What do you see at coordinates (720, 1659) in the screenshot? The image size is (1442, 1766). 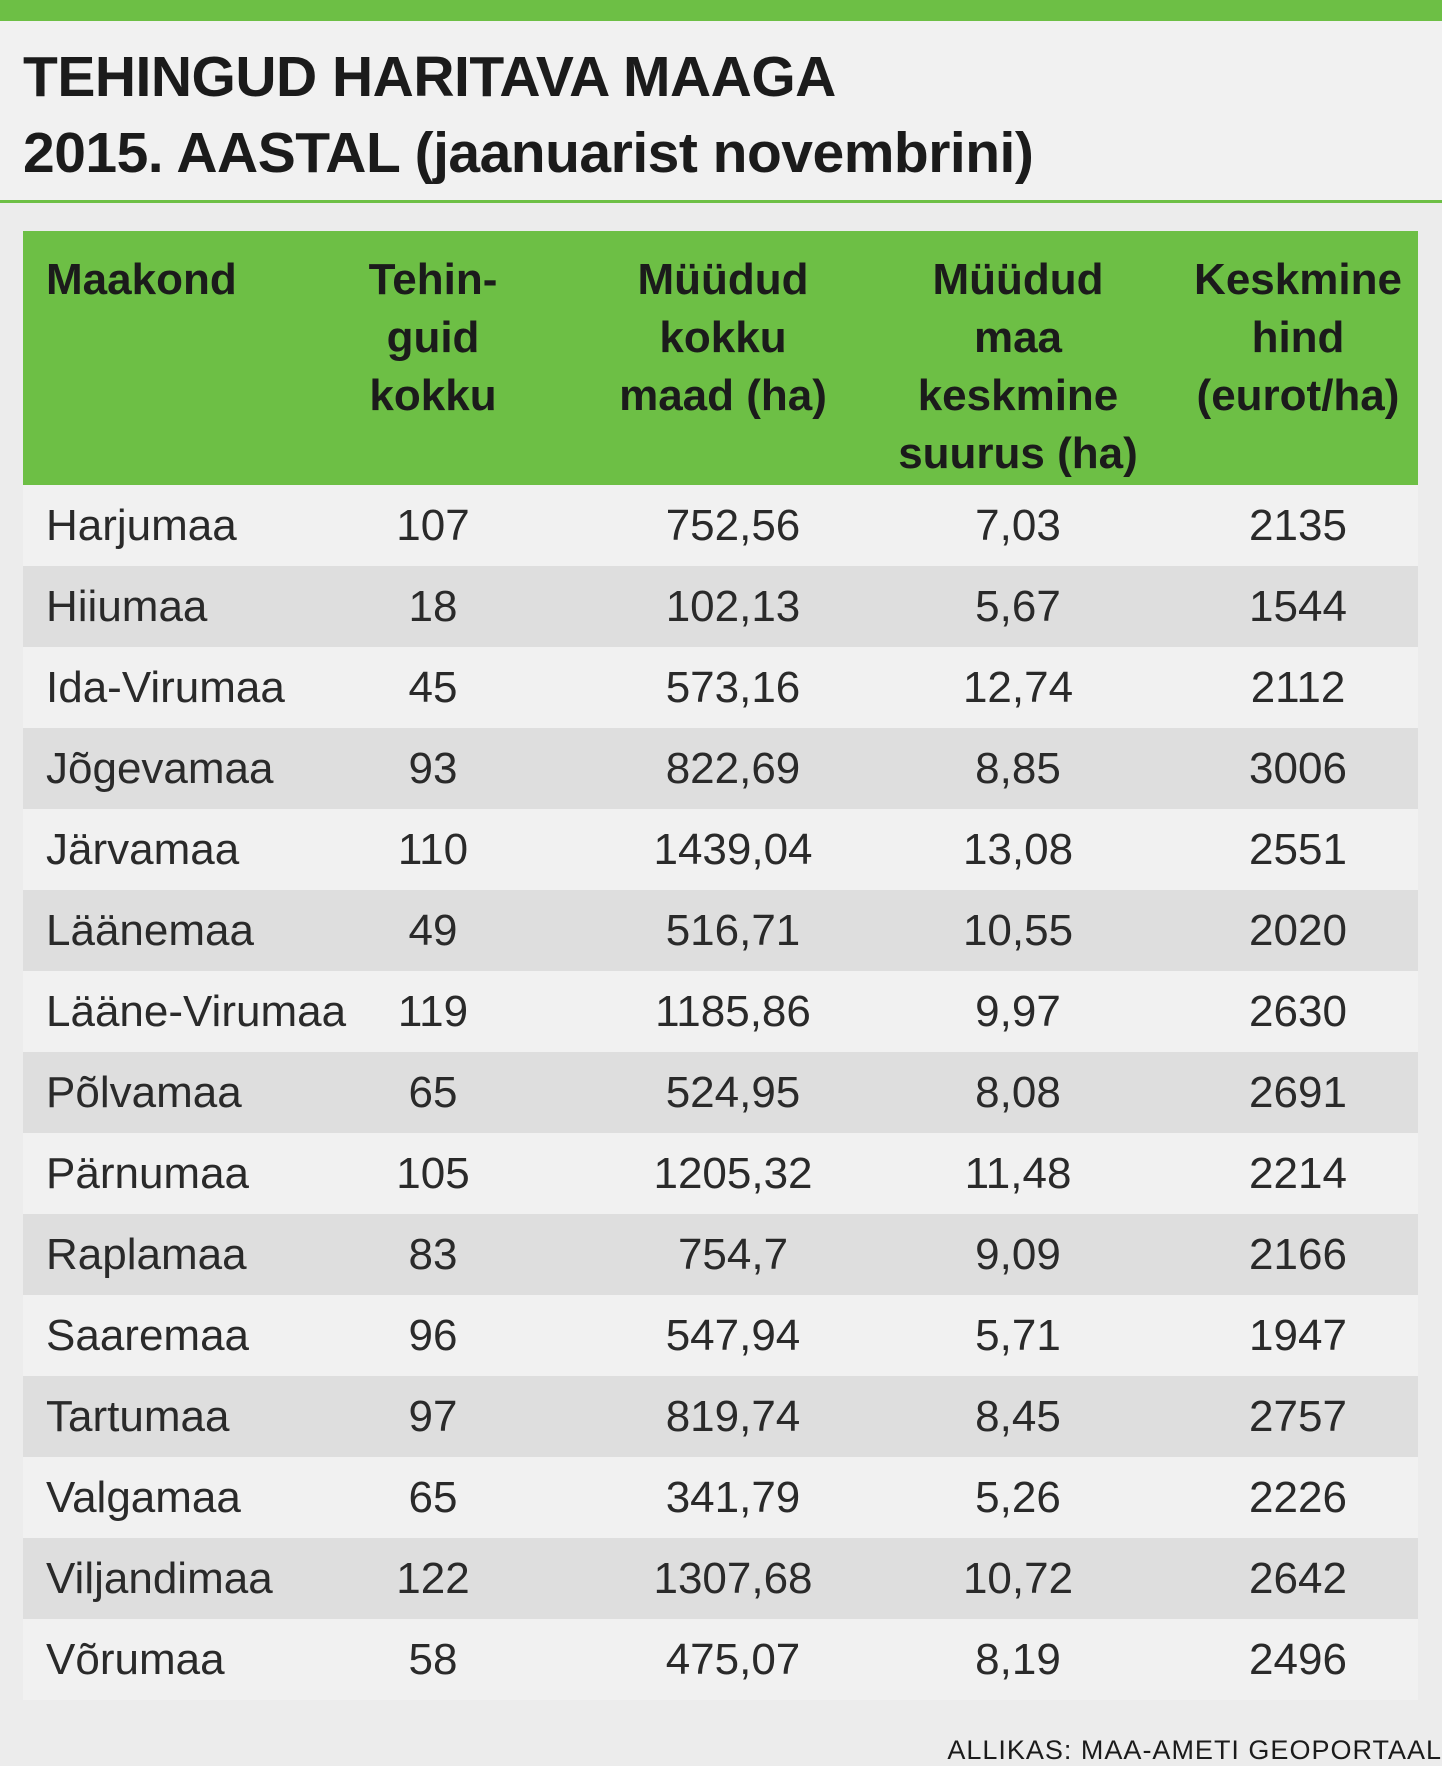 I see `table-row: Võrumaa 58 475,07 8,19 2496` at bounding box center [720, 1659].